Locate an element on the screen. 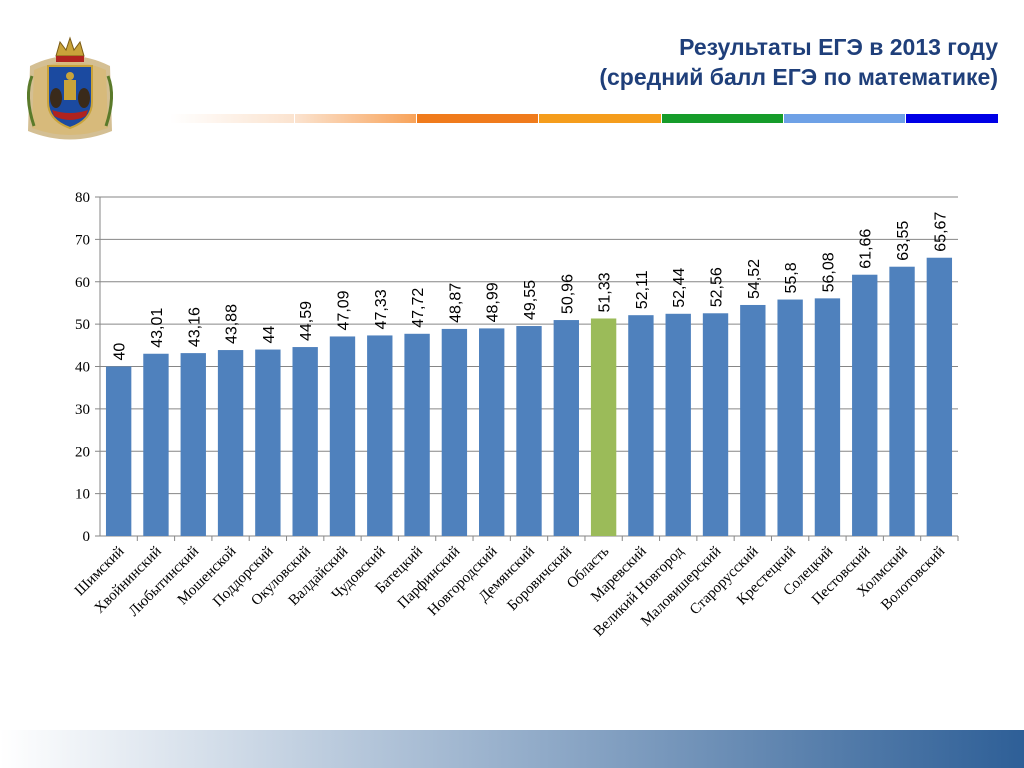 Image resolution: width=1024 pixels, height=768 pixels. footer-bar is located at coordinates (512, 749).